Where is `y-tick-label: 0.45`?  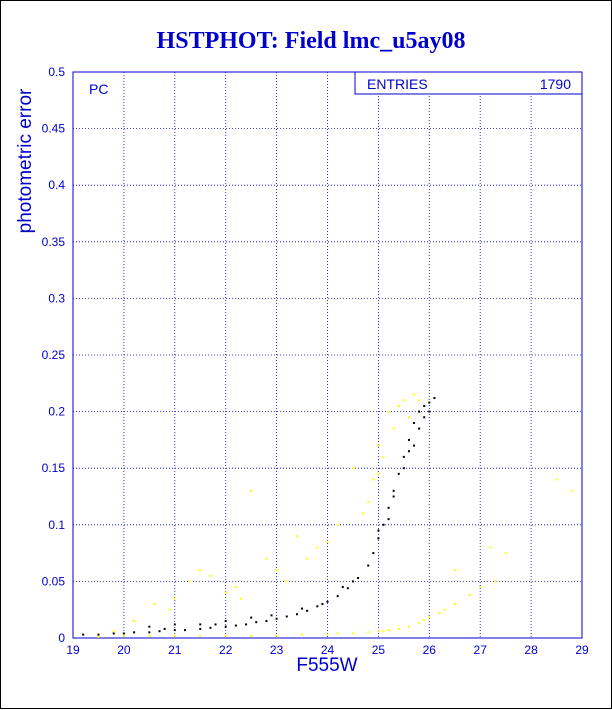
y-tick-label: 0.45 is located at coordinates (54, 129).